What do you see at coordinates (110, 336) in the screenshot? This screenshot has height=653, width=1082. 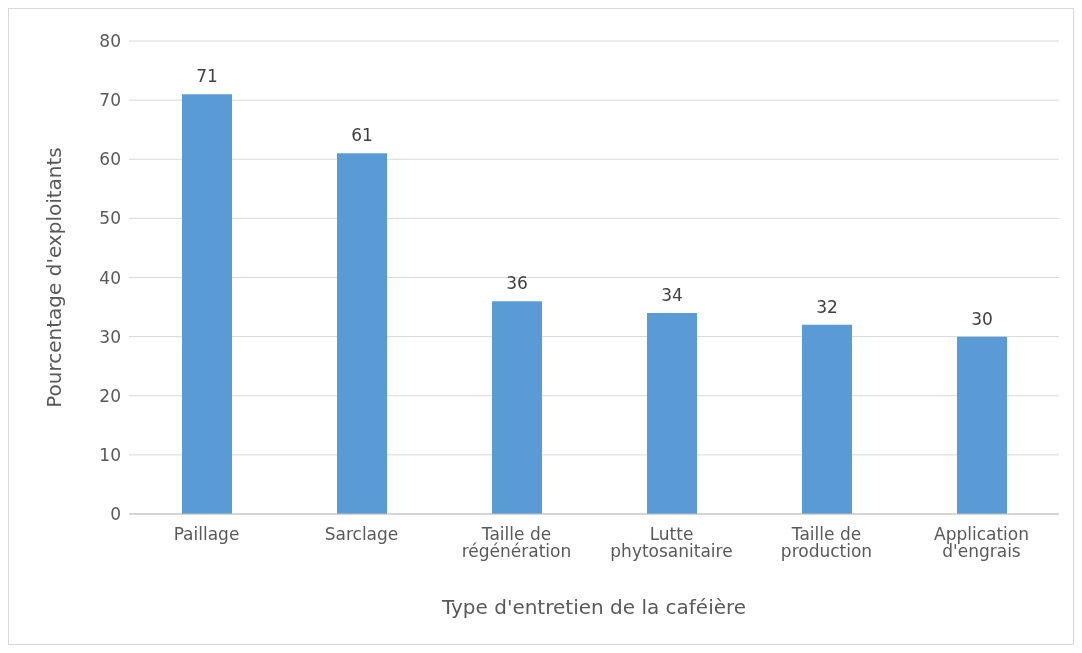 I see `y-tick-label: 30` at bounding box center [110, 336].